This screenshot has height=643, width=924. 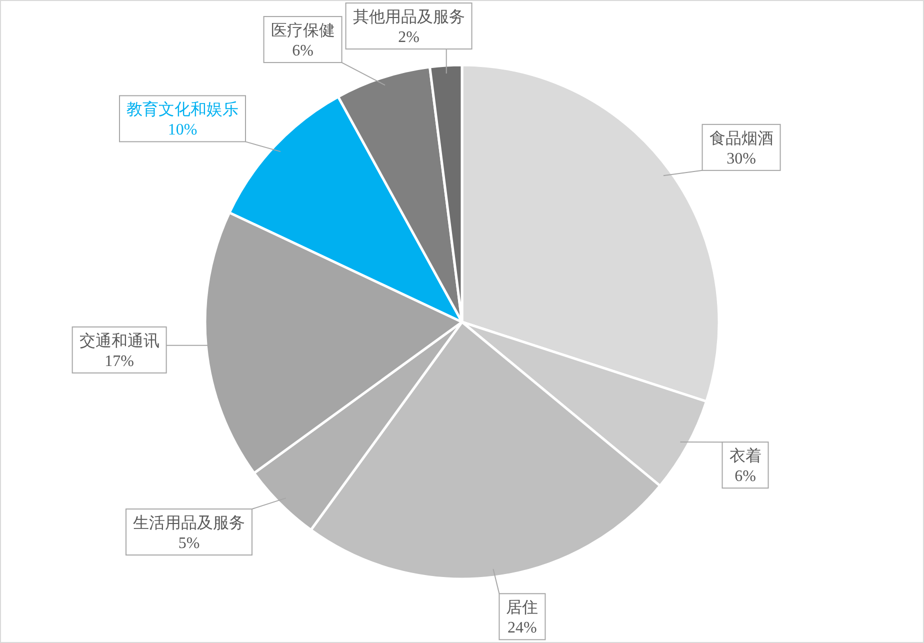 I want to click on slice-label: 衣着, so click(x=745, y=456).